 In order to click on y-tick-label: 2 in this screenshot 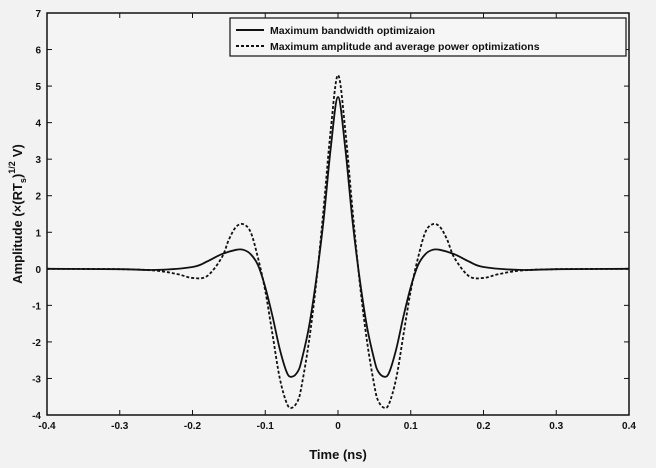, I will do `click(38, 197)`.